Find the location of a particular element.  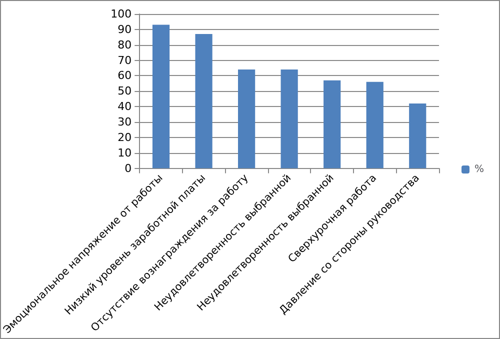

y-tick-label: 70 is located at coordinates (125, 60).